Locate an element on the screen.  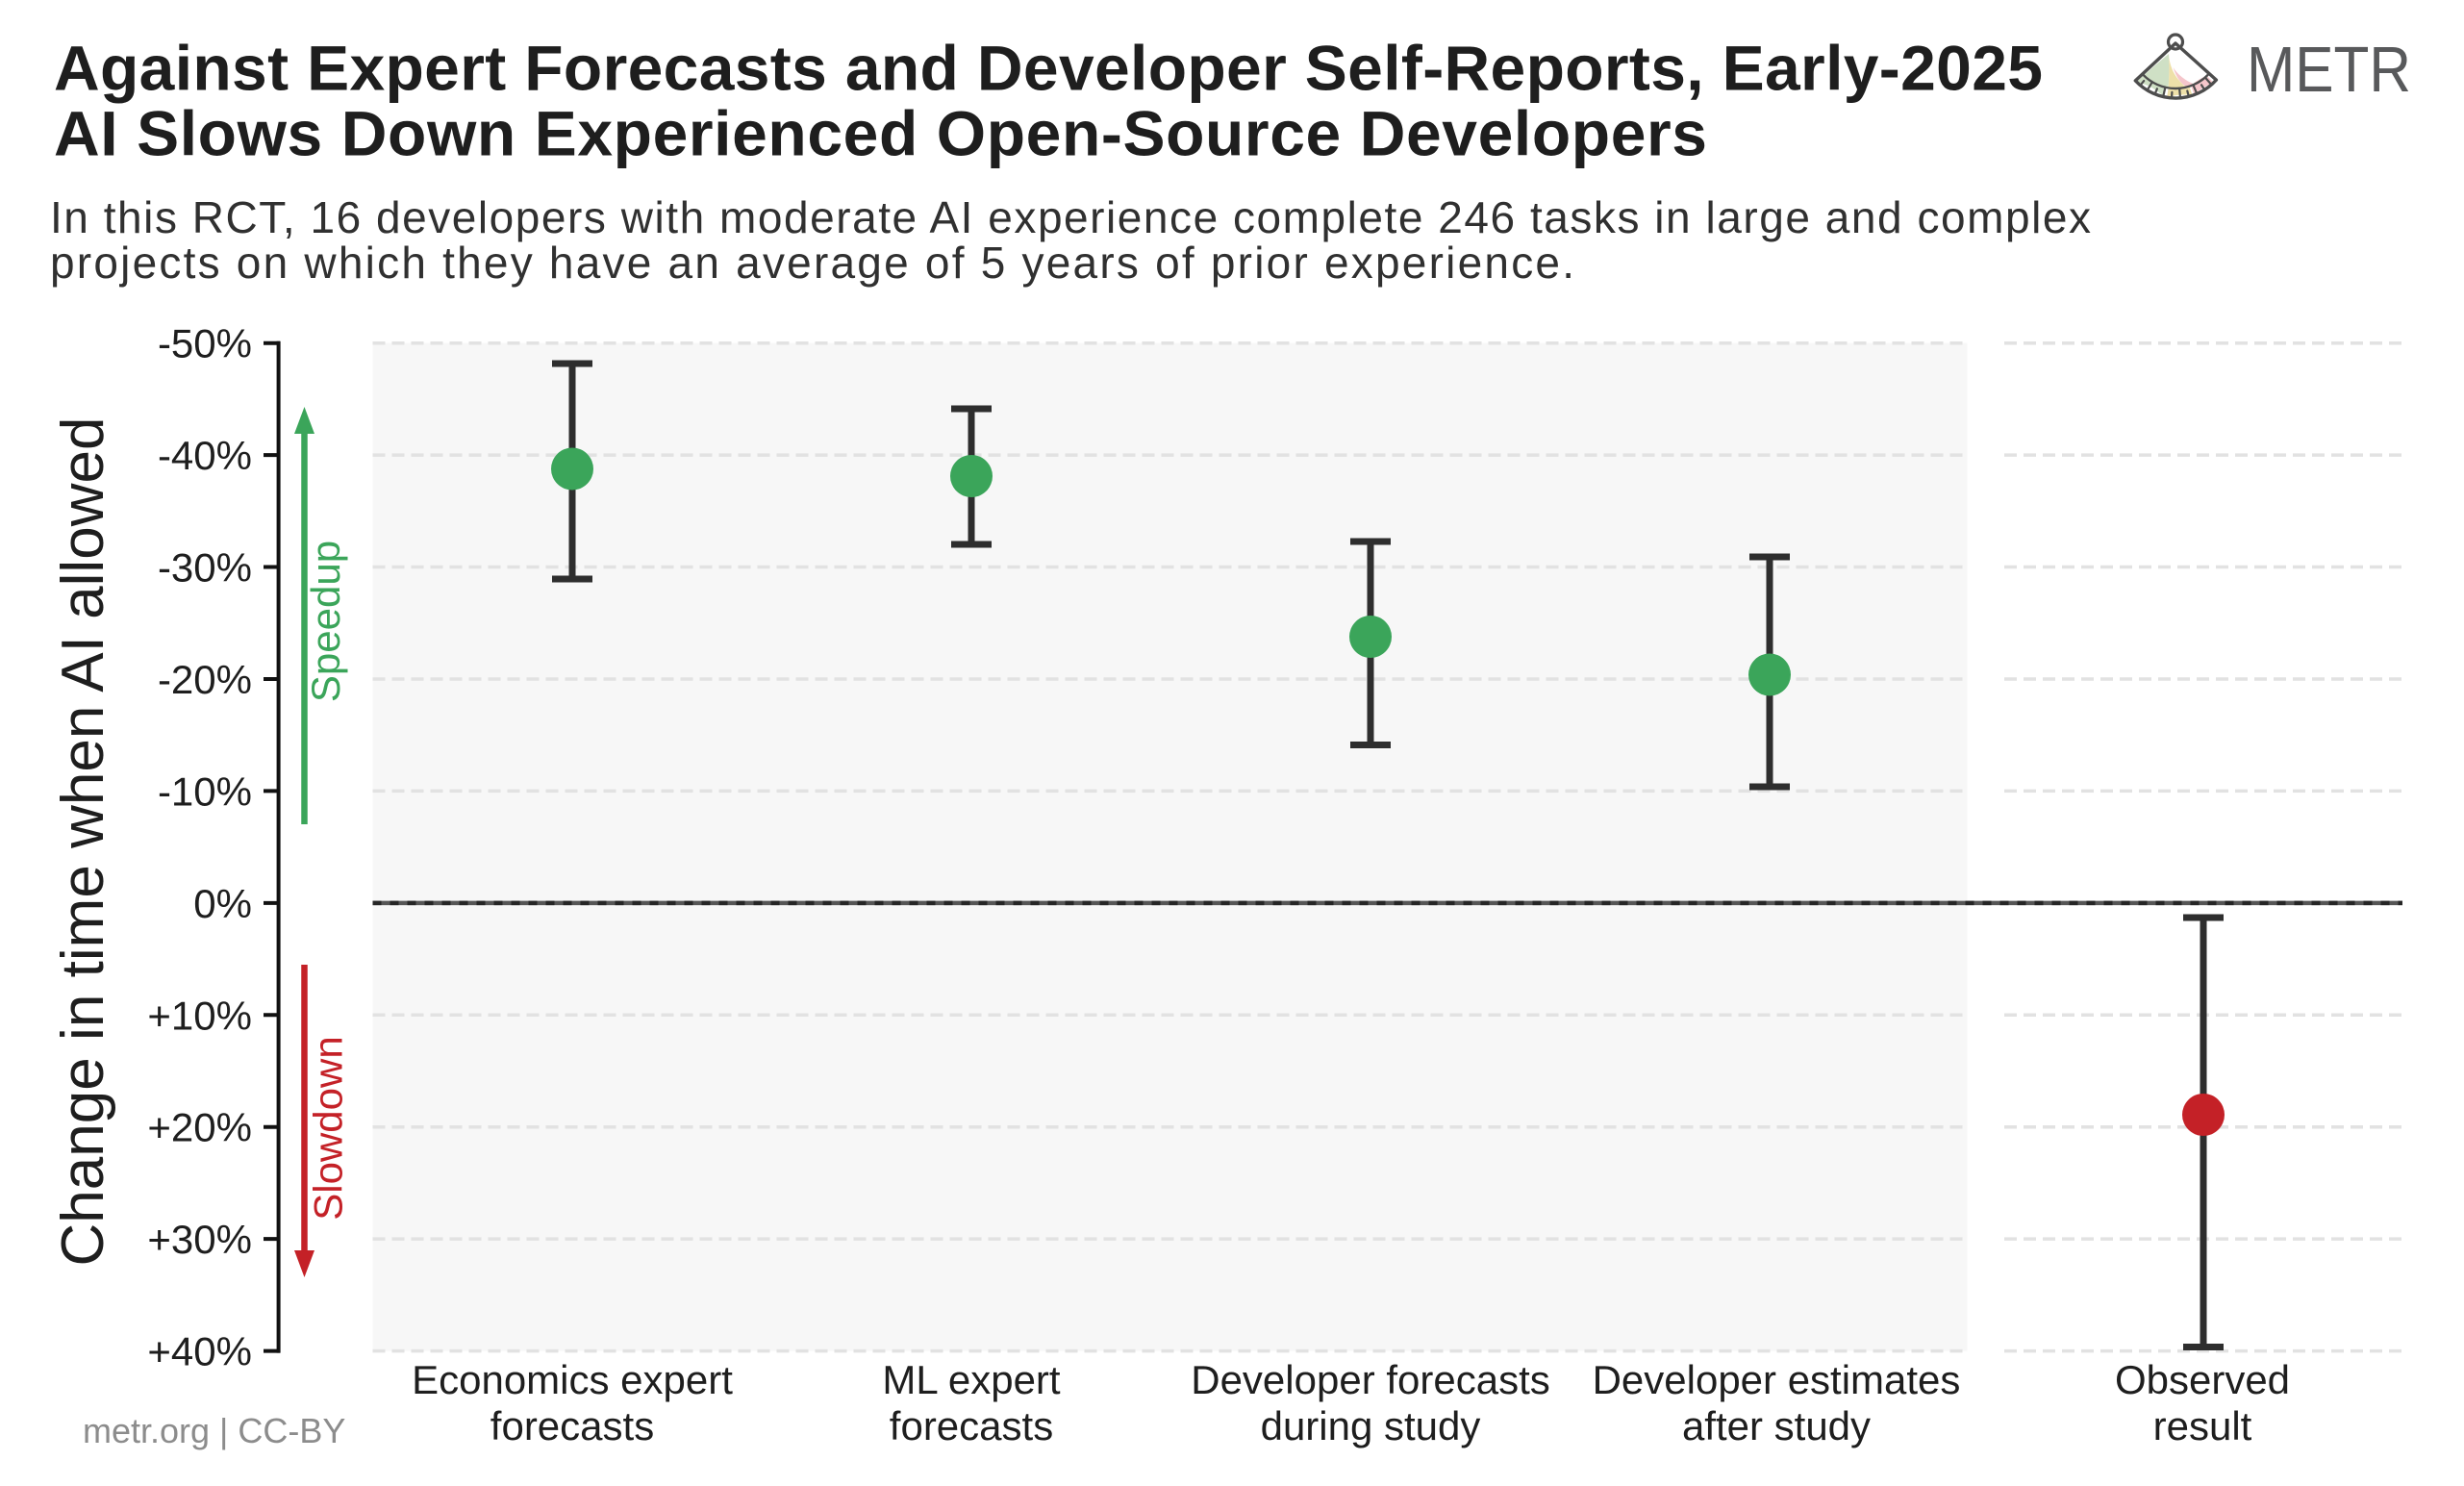
svg-text: -50% is located at coordinates (205, 343).